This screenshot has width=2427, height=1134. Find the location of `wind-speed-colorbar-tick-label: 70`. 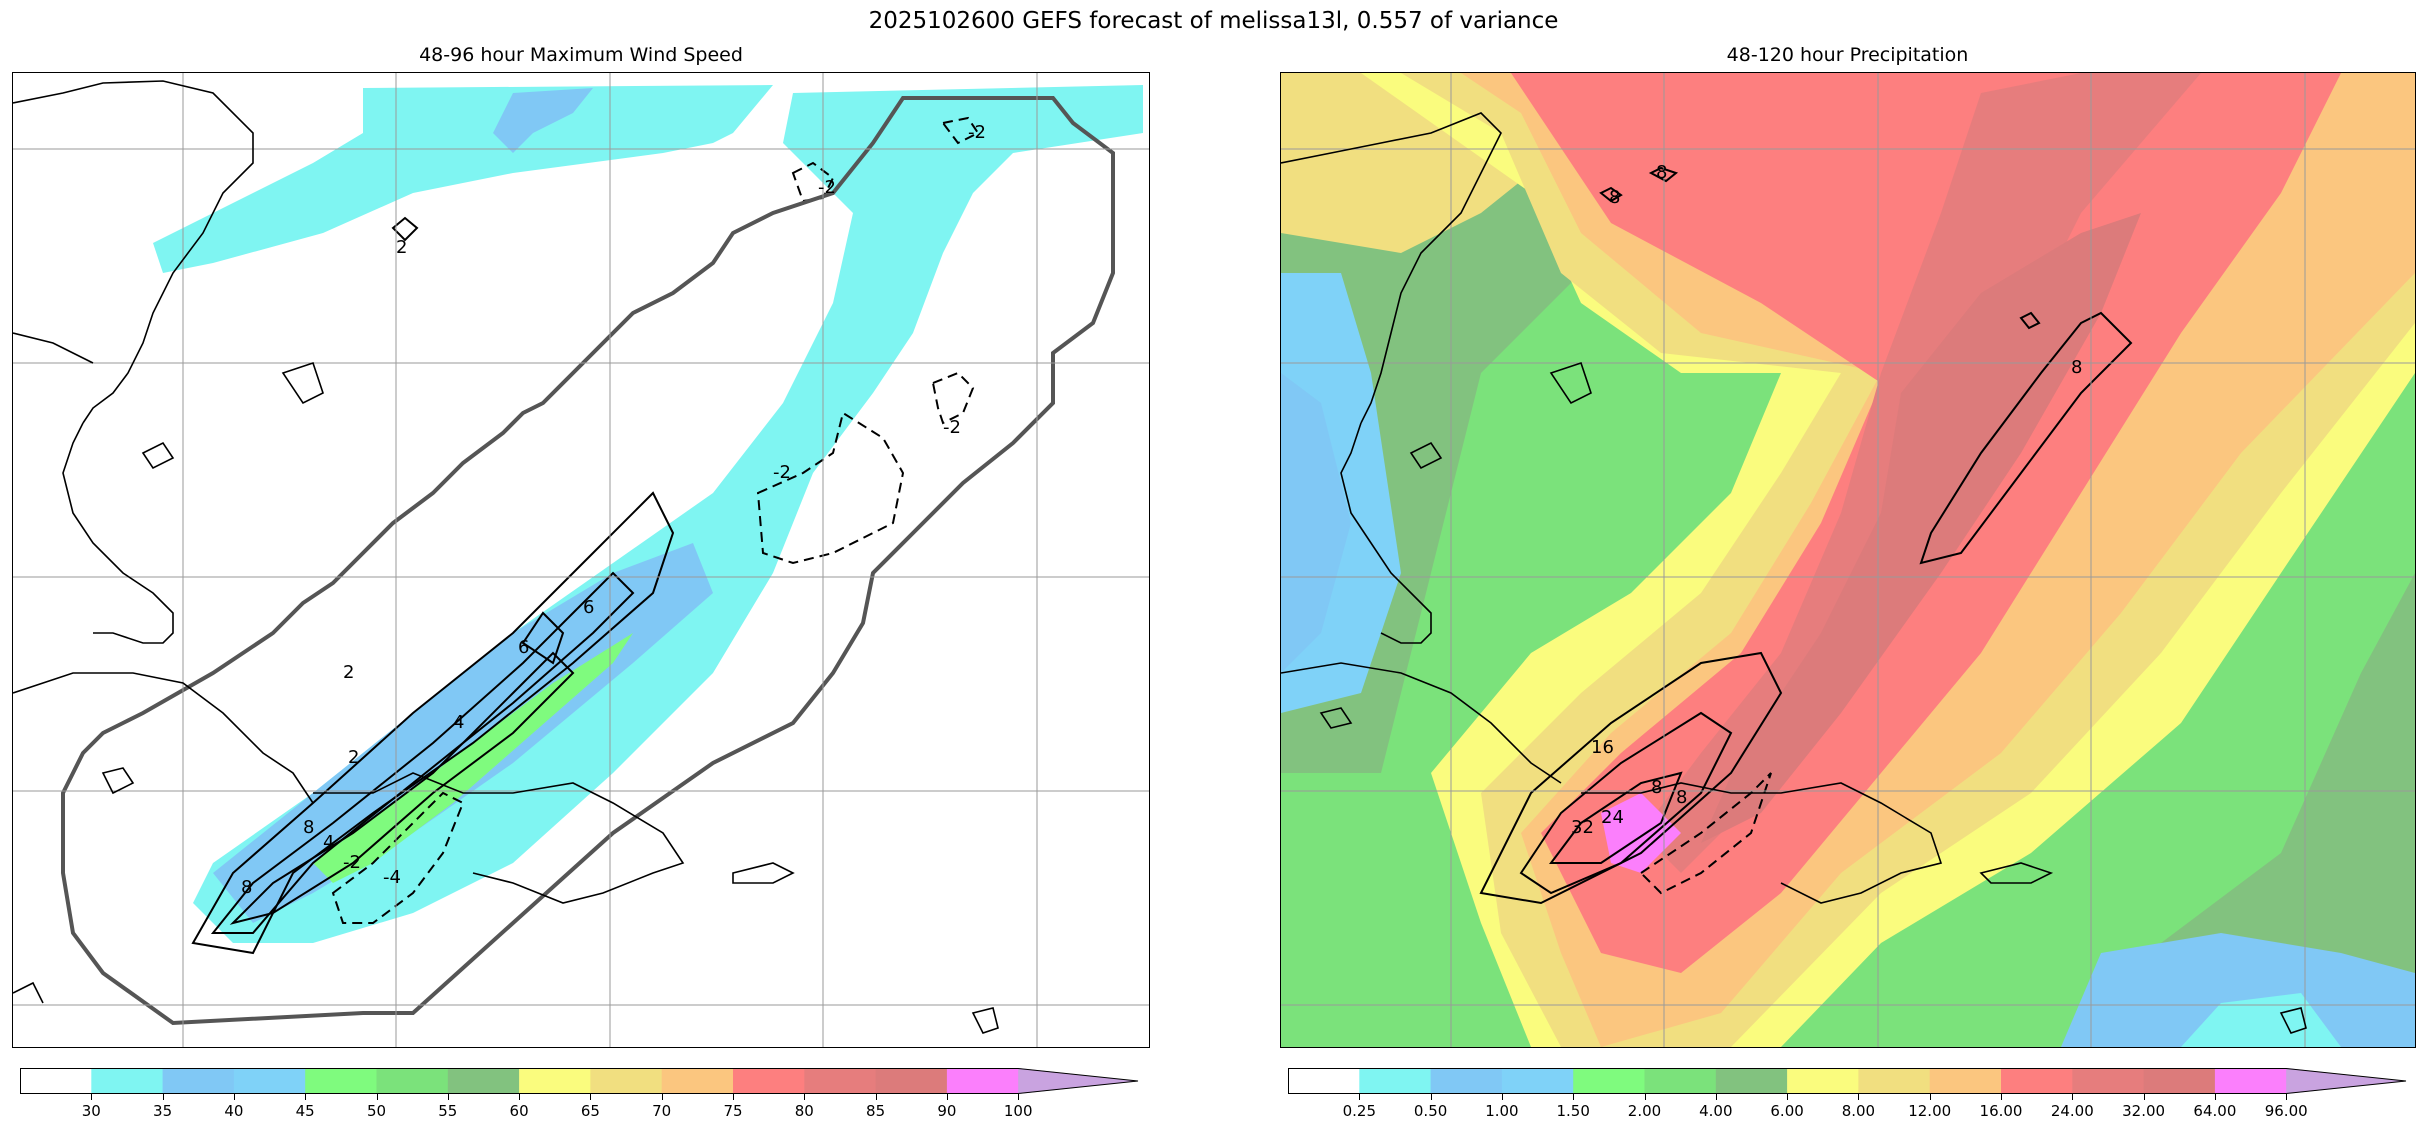

wind-speed-colorbar-tick-label: 70 is located at coordinates (662, 1111).